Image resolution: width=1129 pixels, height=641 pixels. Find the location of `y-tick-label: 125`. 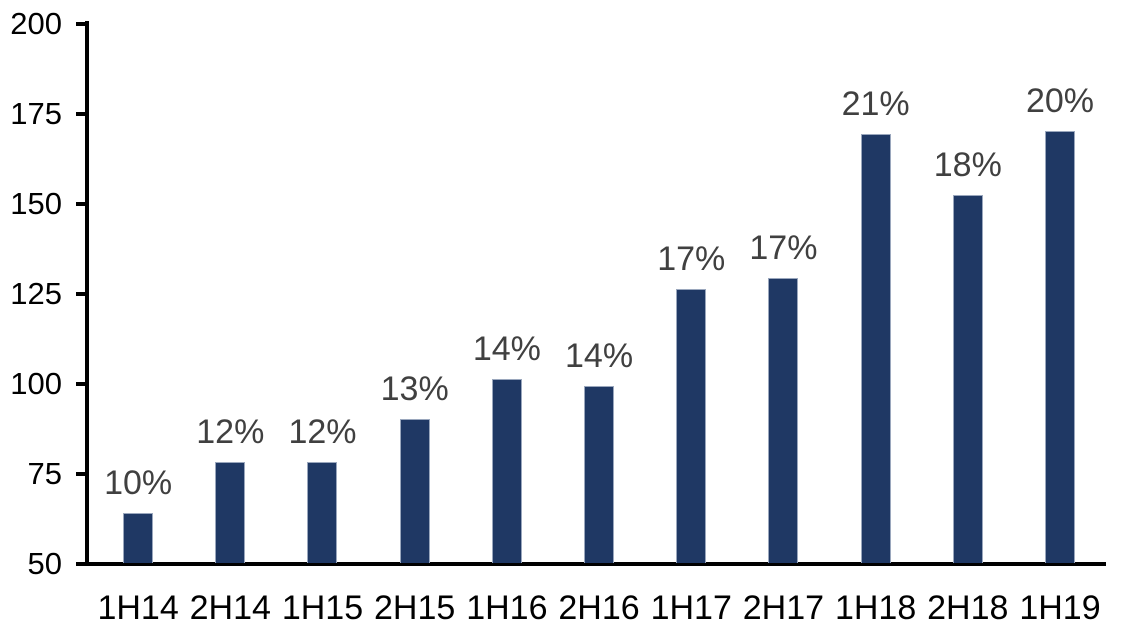

y-tick-label: 125 is located at coordinates (36, 293).